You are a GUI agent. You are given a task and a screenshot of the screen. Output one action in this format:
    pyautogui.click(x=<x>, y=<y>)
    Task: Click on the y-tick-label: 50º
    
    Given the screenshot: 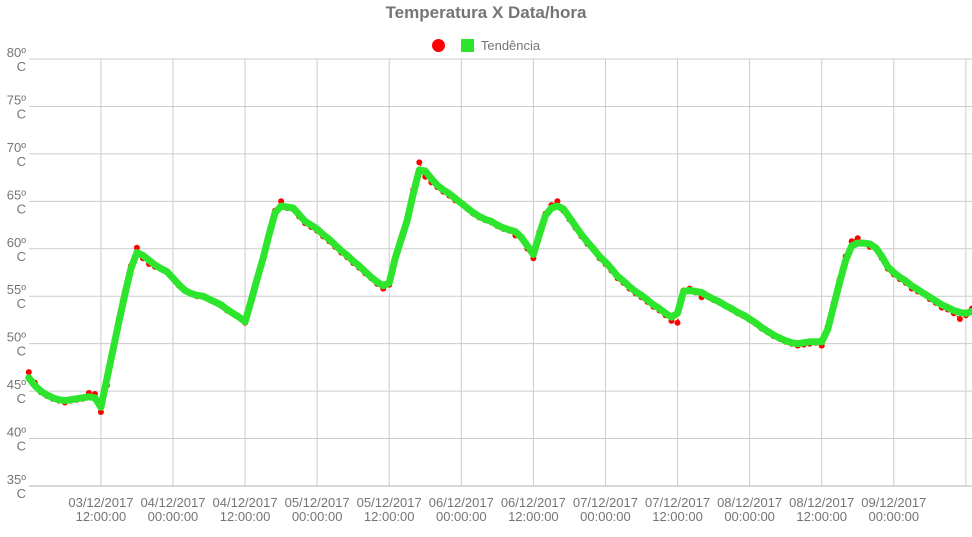 What is the action you would take?
    pyautogui.click(x=16, y=337)
    